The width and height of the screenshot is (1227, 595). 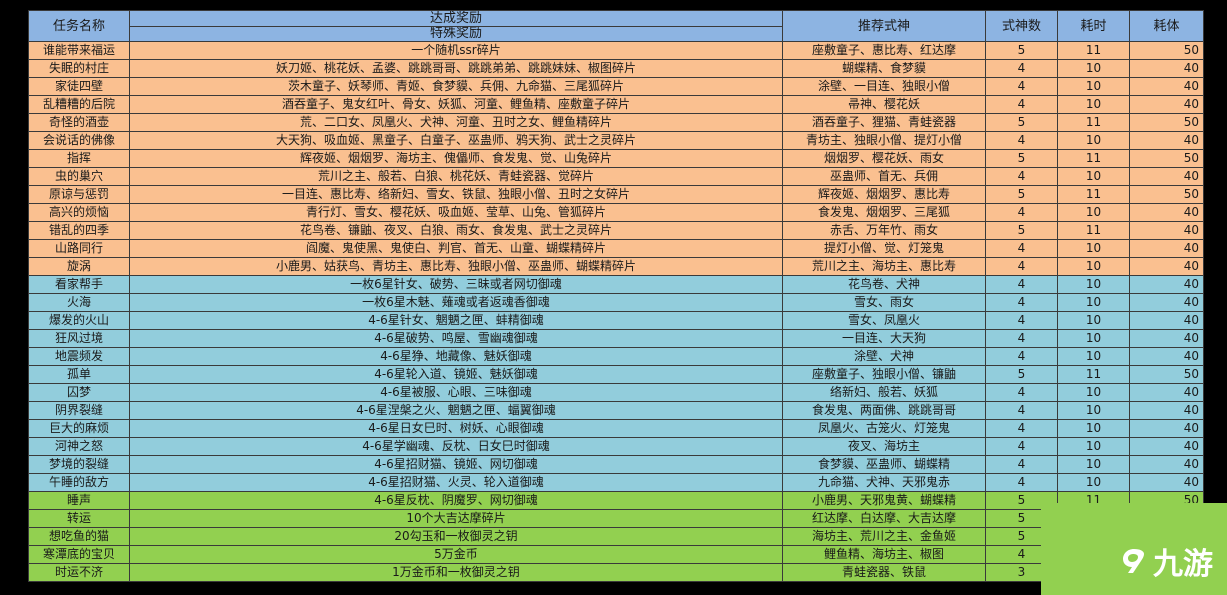 What do you see at coordinates (456, 194) in the screenshot?
I see `cell-reward: 一目连、惠比寿、络新妇、雪女、铁鼠、独眼小僧、丑时之女碎片` at bounding box center [456, 194].